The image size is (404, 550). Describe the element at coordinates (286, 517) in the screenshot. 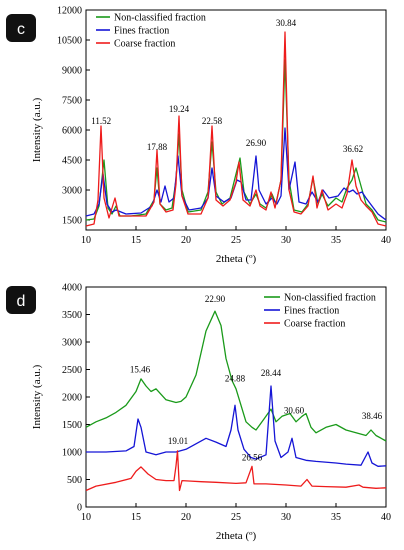

I see `x-tick-label-d-4: 30` at that location.